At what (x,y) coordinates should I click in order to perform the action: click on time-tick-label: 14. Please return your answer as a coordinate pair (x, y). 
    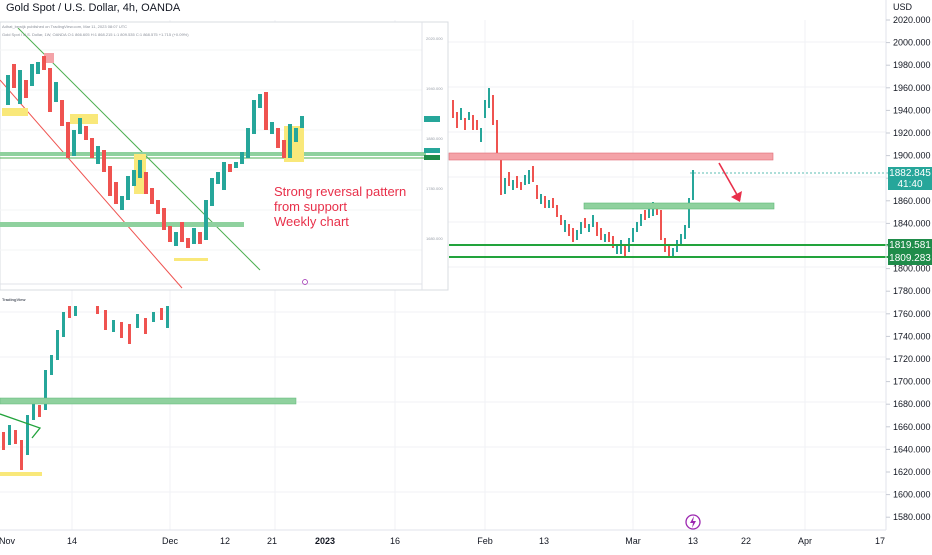
    Looking at the image, I should click on (72, 541).